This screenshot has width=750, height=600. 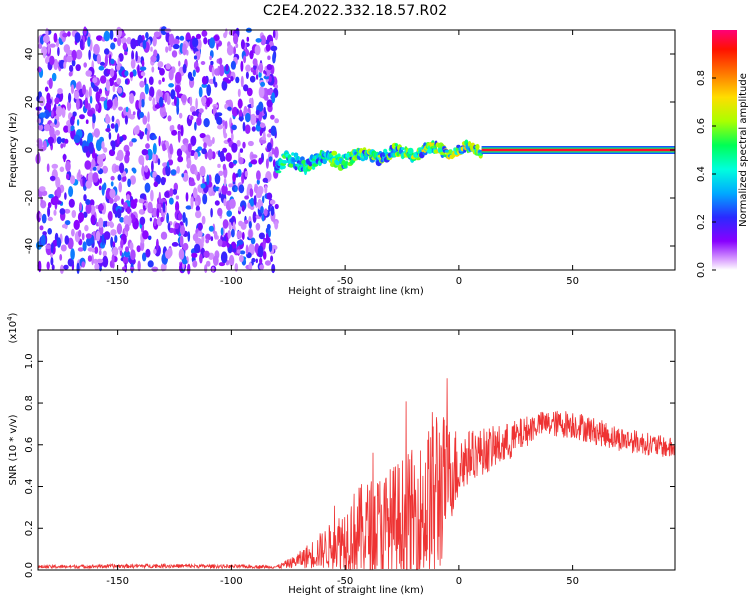 I want to click on colorbar-tick-label: 0.0, so click(x=701, y=270).